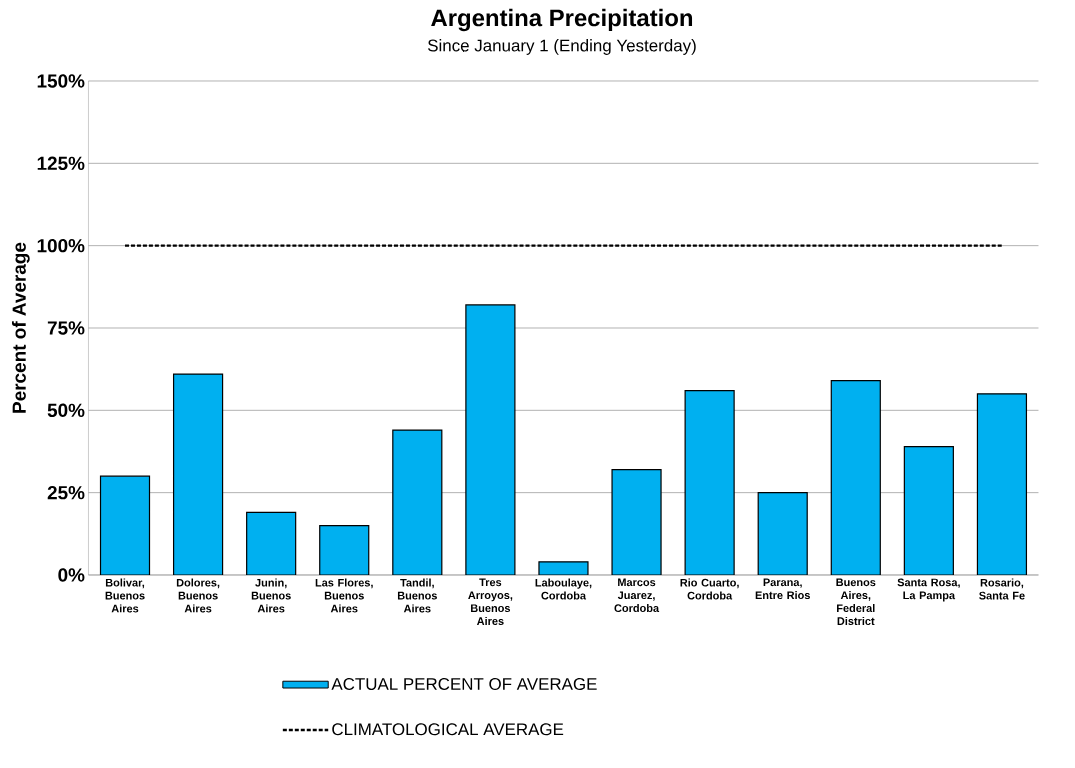 This screenshot has height=768, width=1075. Describe the element at coordinates (782, 589) in the screenshot. I see `x-tick-label: Parana, Entre Rios` at that location.